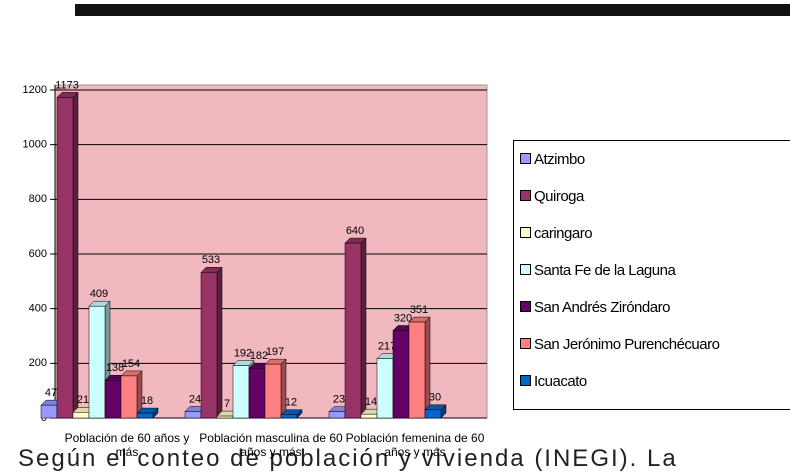  I want to click on legend-item: San Andrés Ziróndaro, so click(595, 307).